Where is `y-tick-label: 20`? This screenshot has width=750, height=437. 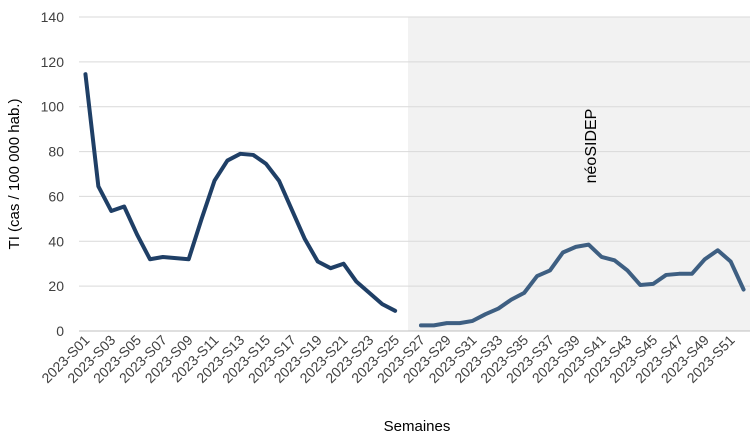
y-tick-label: 20 is located at coordinates (56, 286).